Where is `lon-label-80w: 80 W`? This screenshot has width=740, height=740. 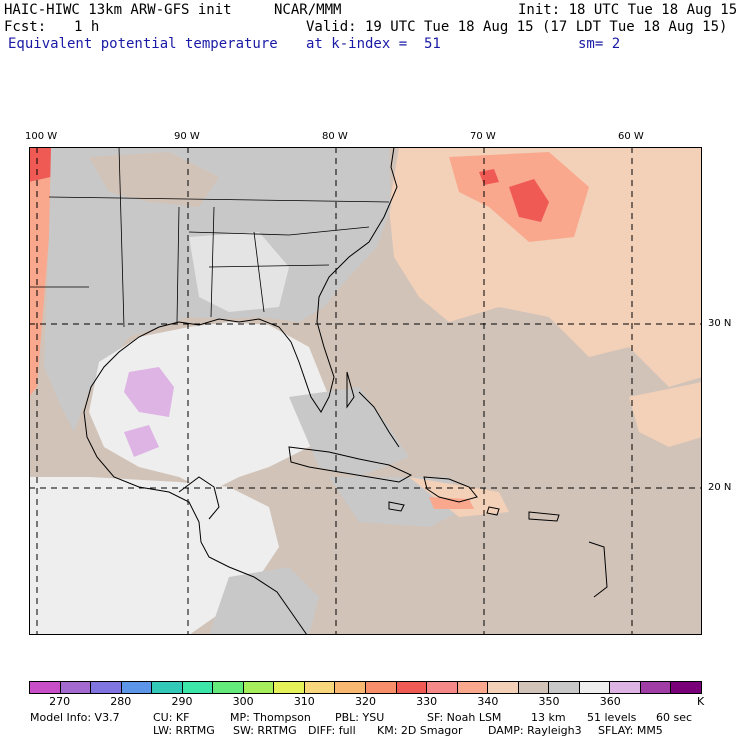 lon-label-80w: 80 W is located at coordinates (335, 136).